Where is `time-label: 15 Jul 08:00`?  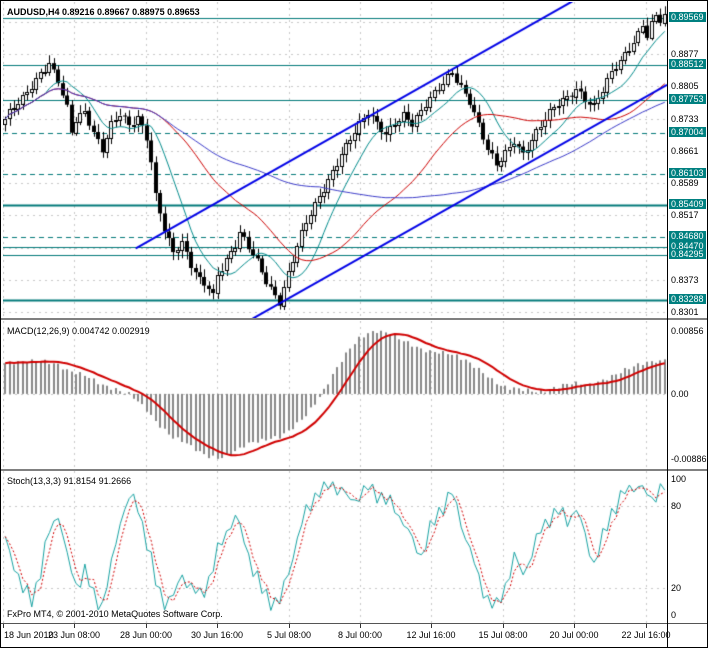
time-label: 15 Jul 08:00 is located at coordinates (503, 635).